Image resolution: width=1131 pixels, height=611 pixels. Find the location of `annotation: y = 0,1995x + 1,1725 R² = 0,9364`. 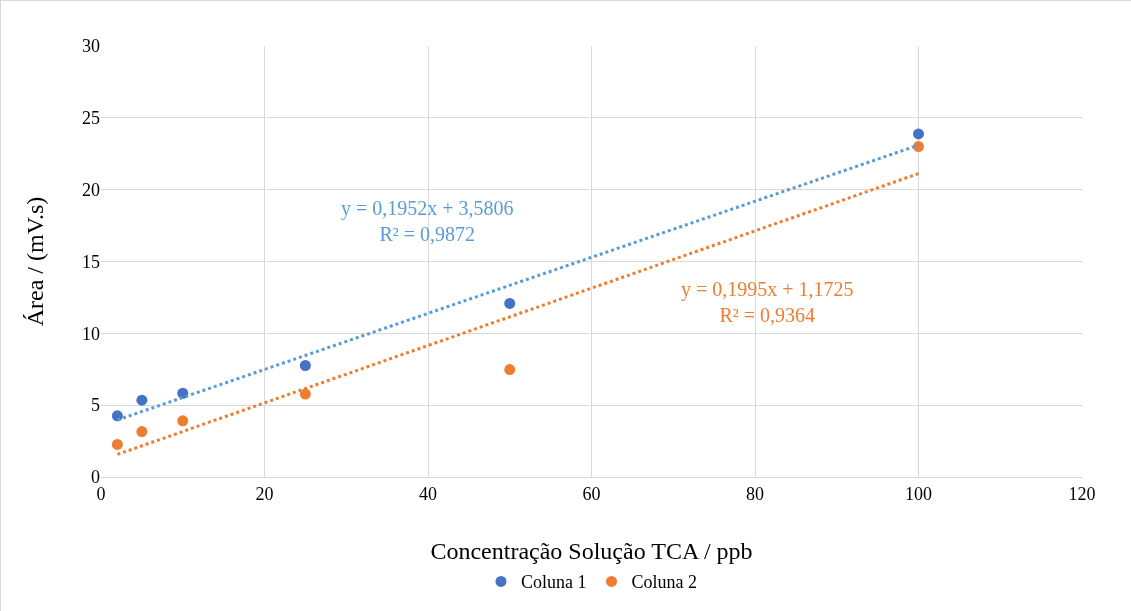

annotation: y = 0,1995x + 1,1725 R² = 0,9364 is located at coordinates (767, 302).